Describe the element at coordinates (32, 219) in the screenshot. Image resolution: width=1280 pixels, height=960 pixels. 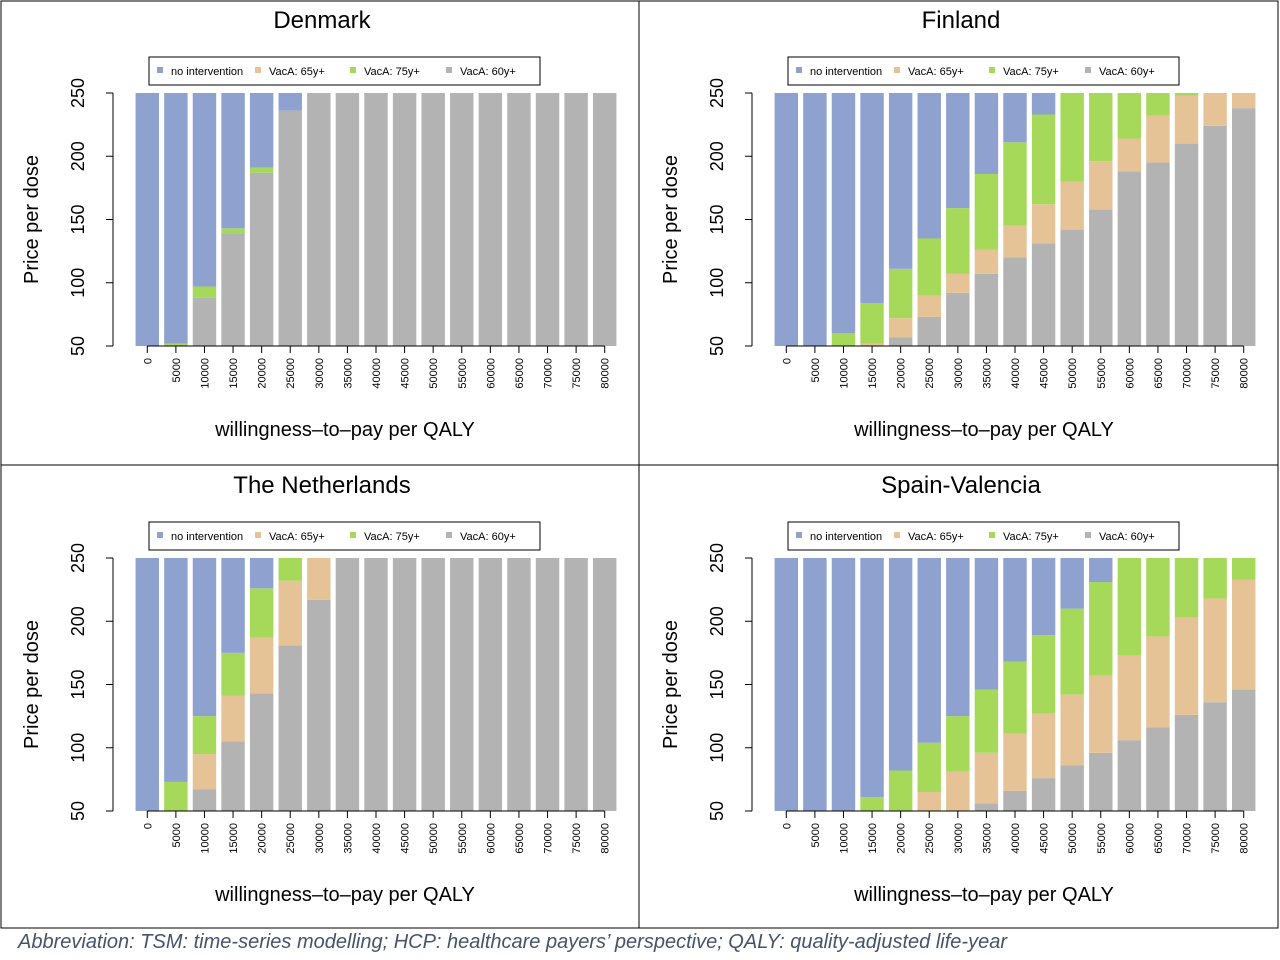
I see `y-axis-label: Price per dose` at that location.